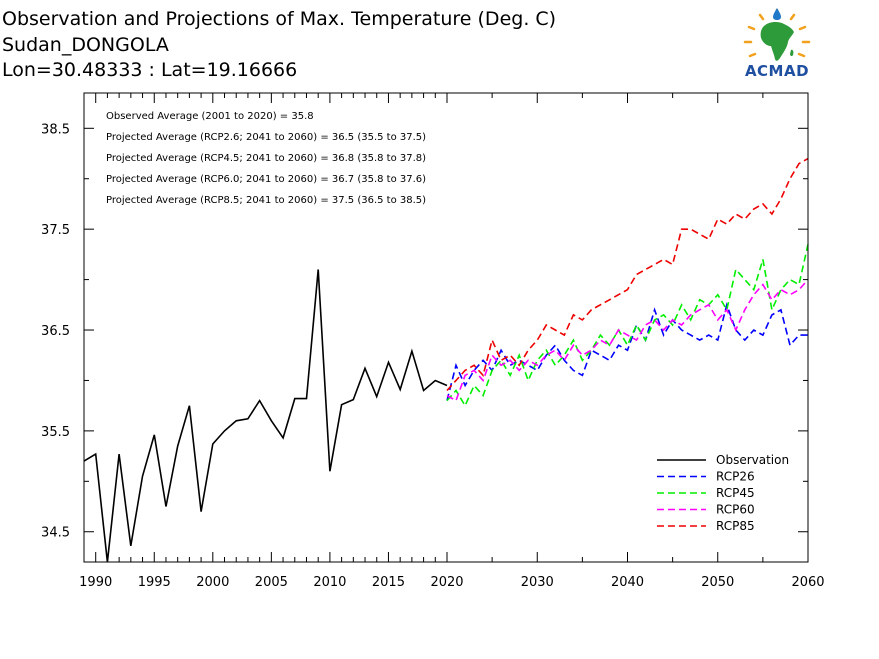 The image size is (879, 659). I want to click on series-line-rcp60, so click(627, 340).